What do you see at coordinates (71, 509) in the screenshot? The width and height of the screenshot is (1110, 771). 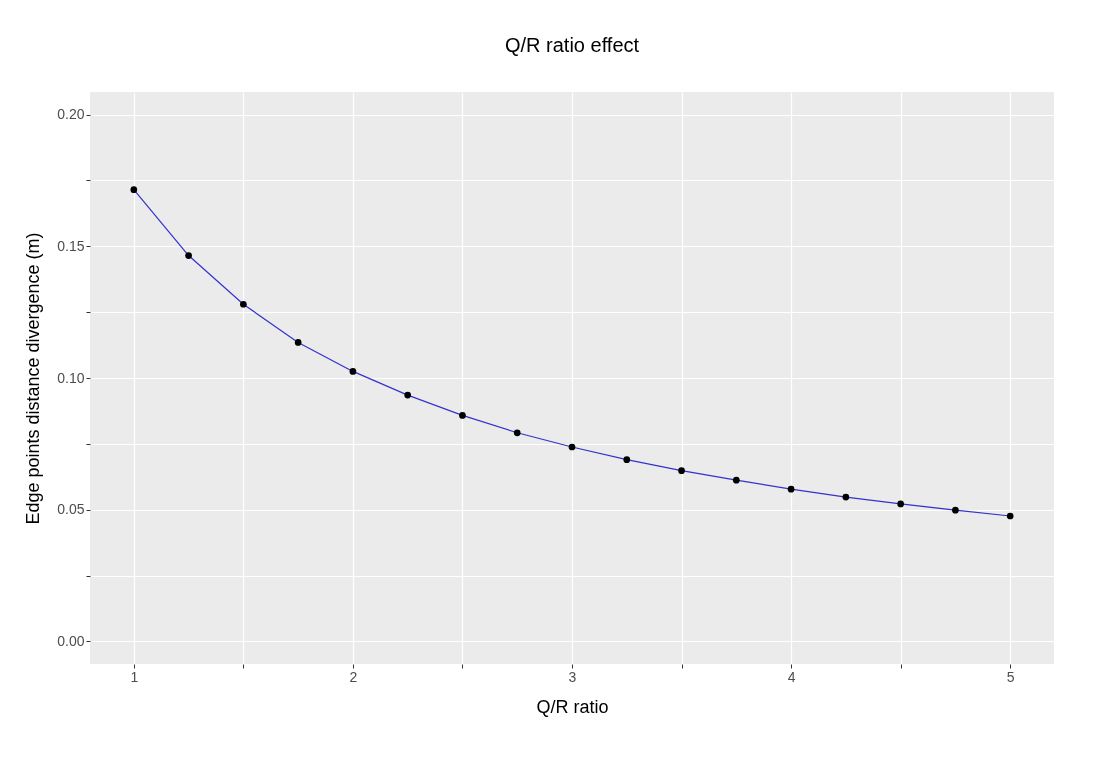 I see `y-tick-label: 0.05` at bounding box center [71, 509].